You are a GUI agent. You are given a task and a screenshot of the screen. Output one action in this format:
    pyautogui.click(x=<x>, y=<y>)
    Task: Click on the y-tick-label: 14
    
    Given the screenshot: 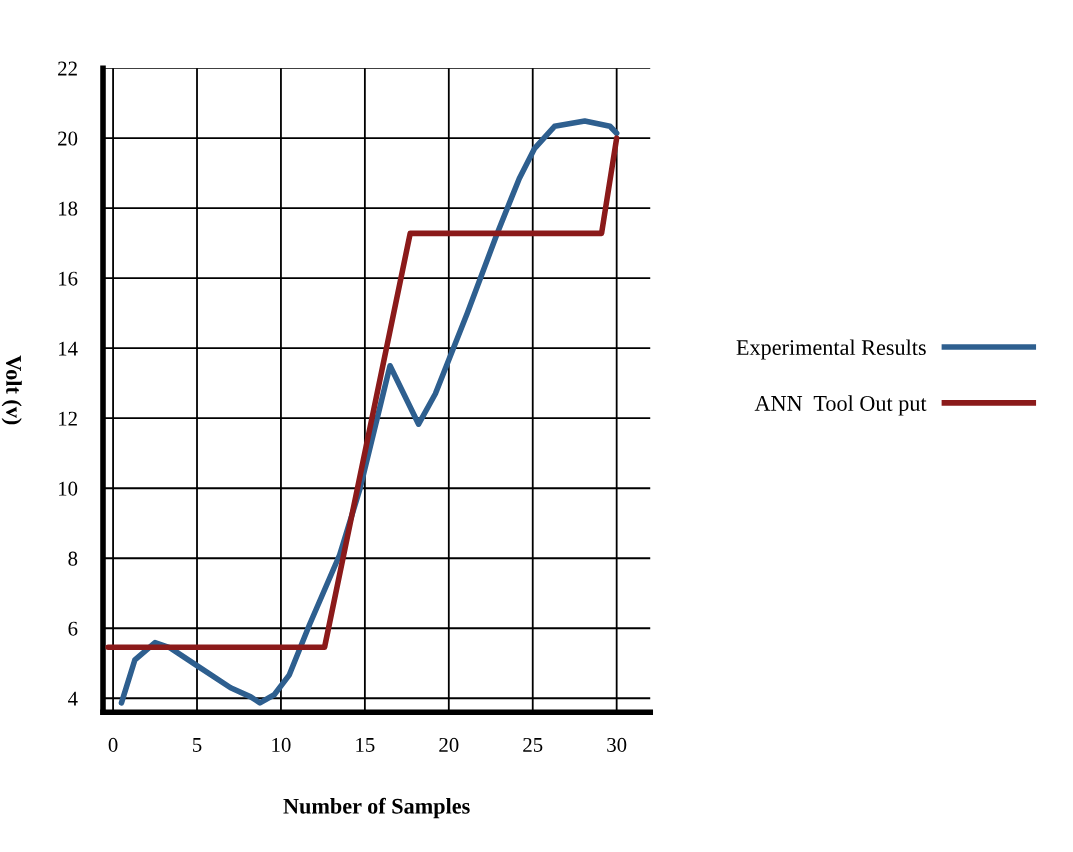 What is the action you would take?
    pyautogui.click(x=68, y=348)
    